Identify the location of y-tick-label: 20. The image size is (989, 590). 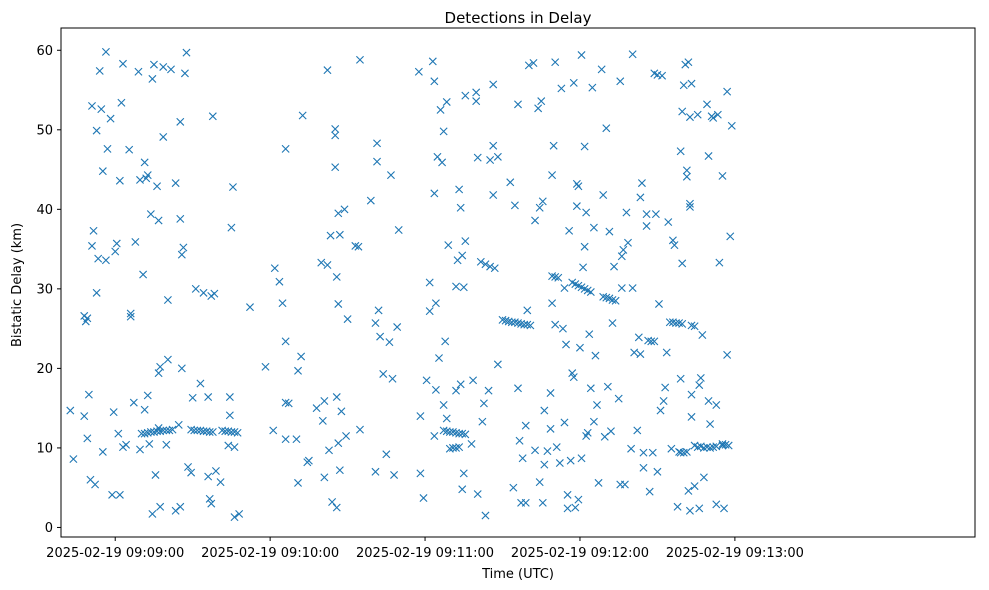
(44, 369).